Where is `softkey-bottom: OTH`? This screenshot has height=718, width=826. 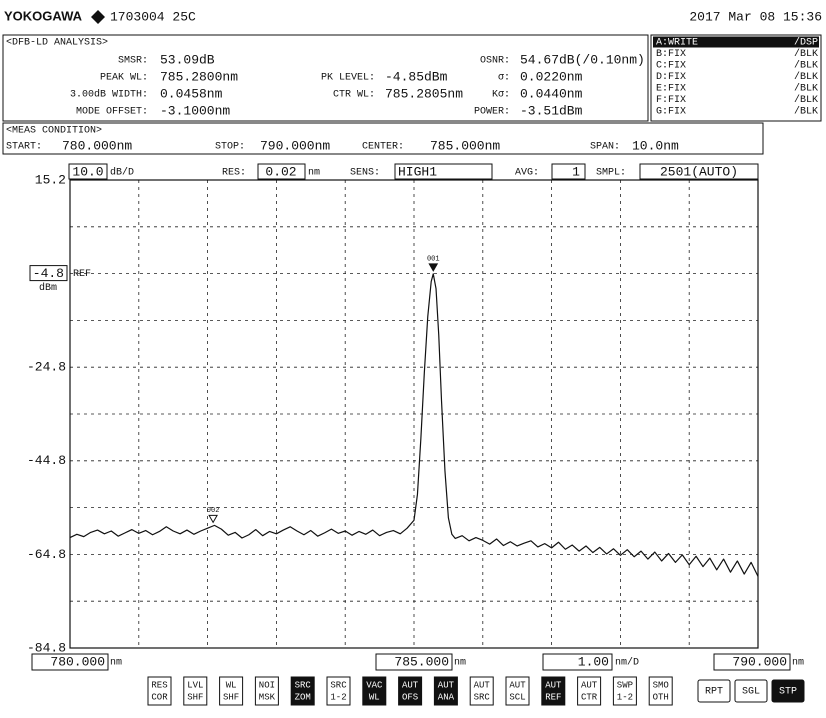
softkey-bottom: OTH is located at coordinates (661, 697).